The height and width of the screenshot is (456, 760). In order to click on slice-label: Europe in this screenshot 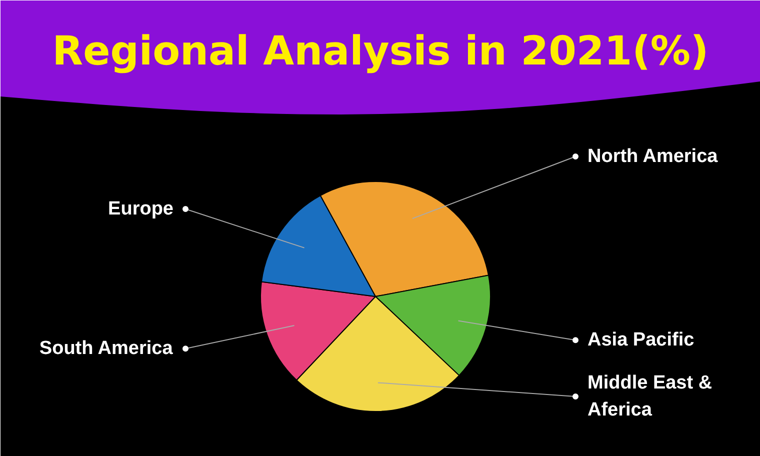, I will do `click(141, 209)`.